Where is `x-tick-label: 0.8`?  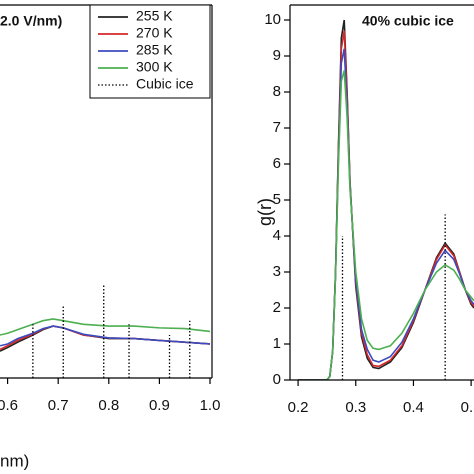
x-tick-label: 0.8 is located at coordinates (108, 405).